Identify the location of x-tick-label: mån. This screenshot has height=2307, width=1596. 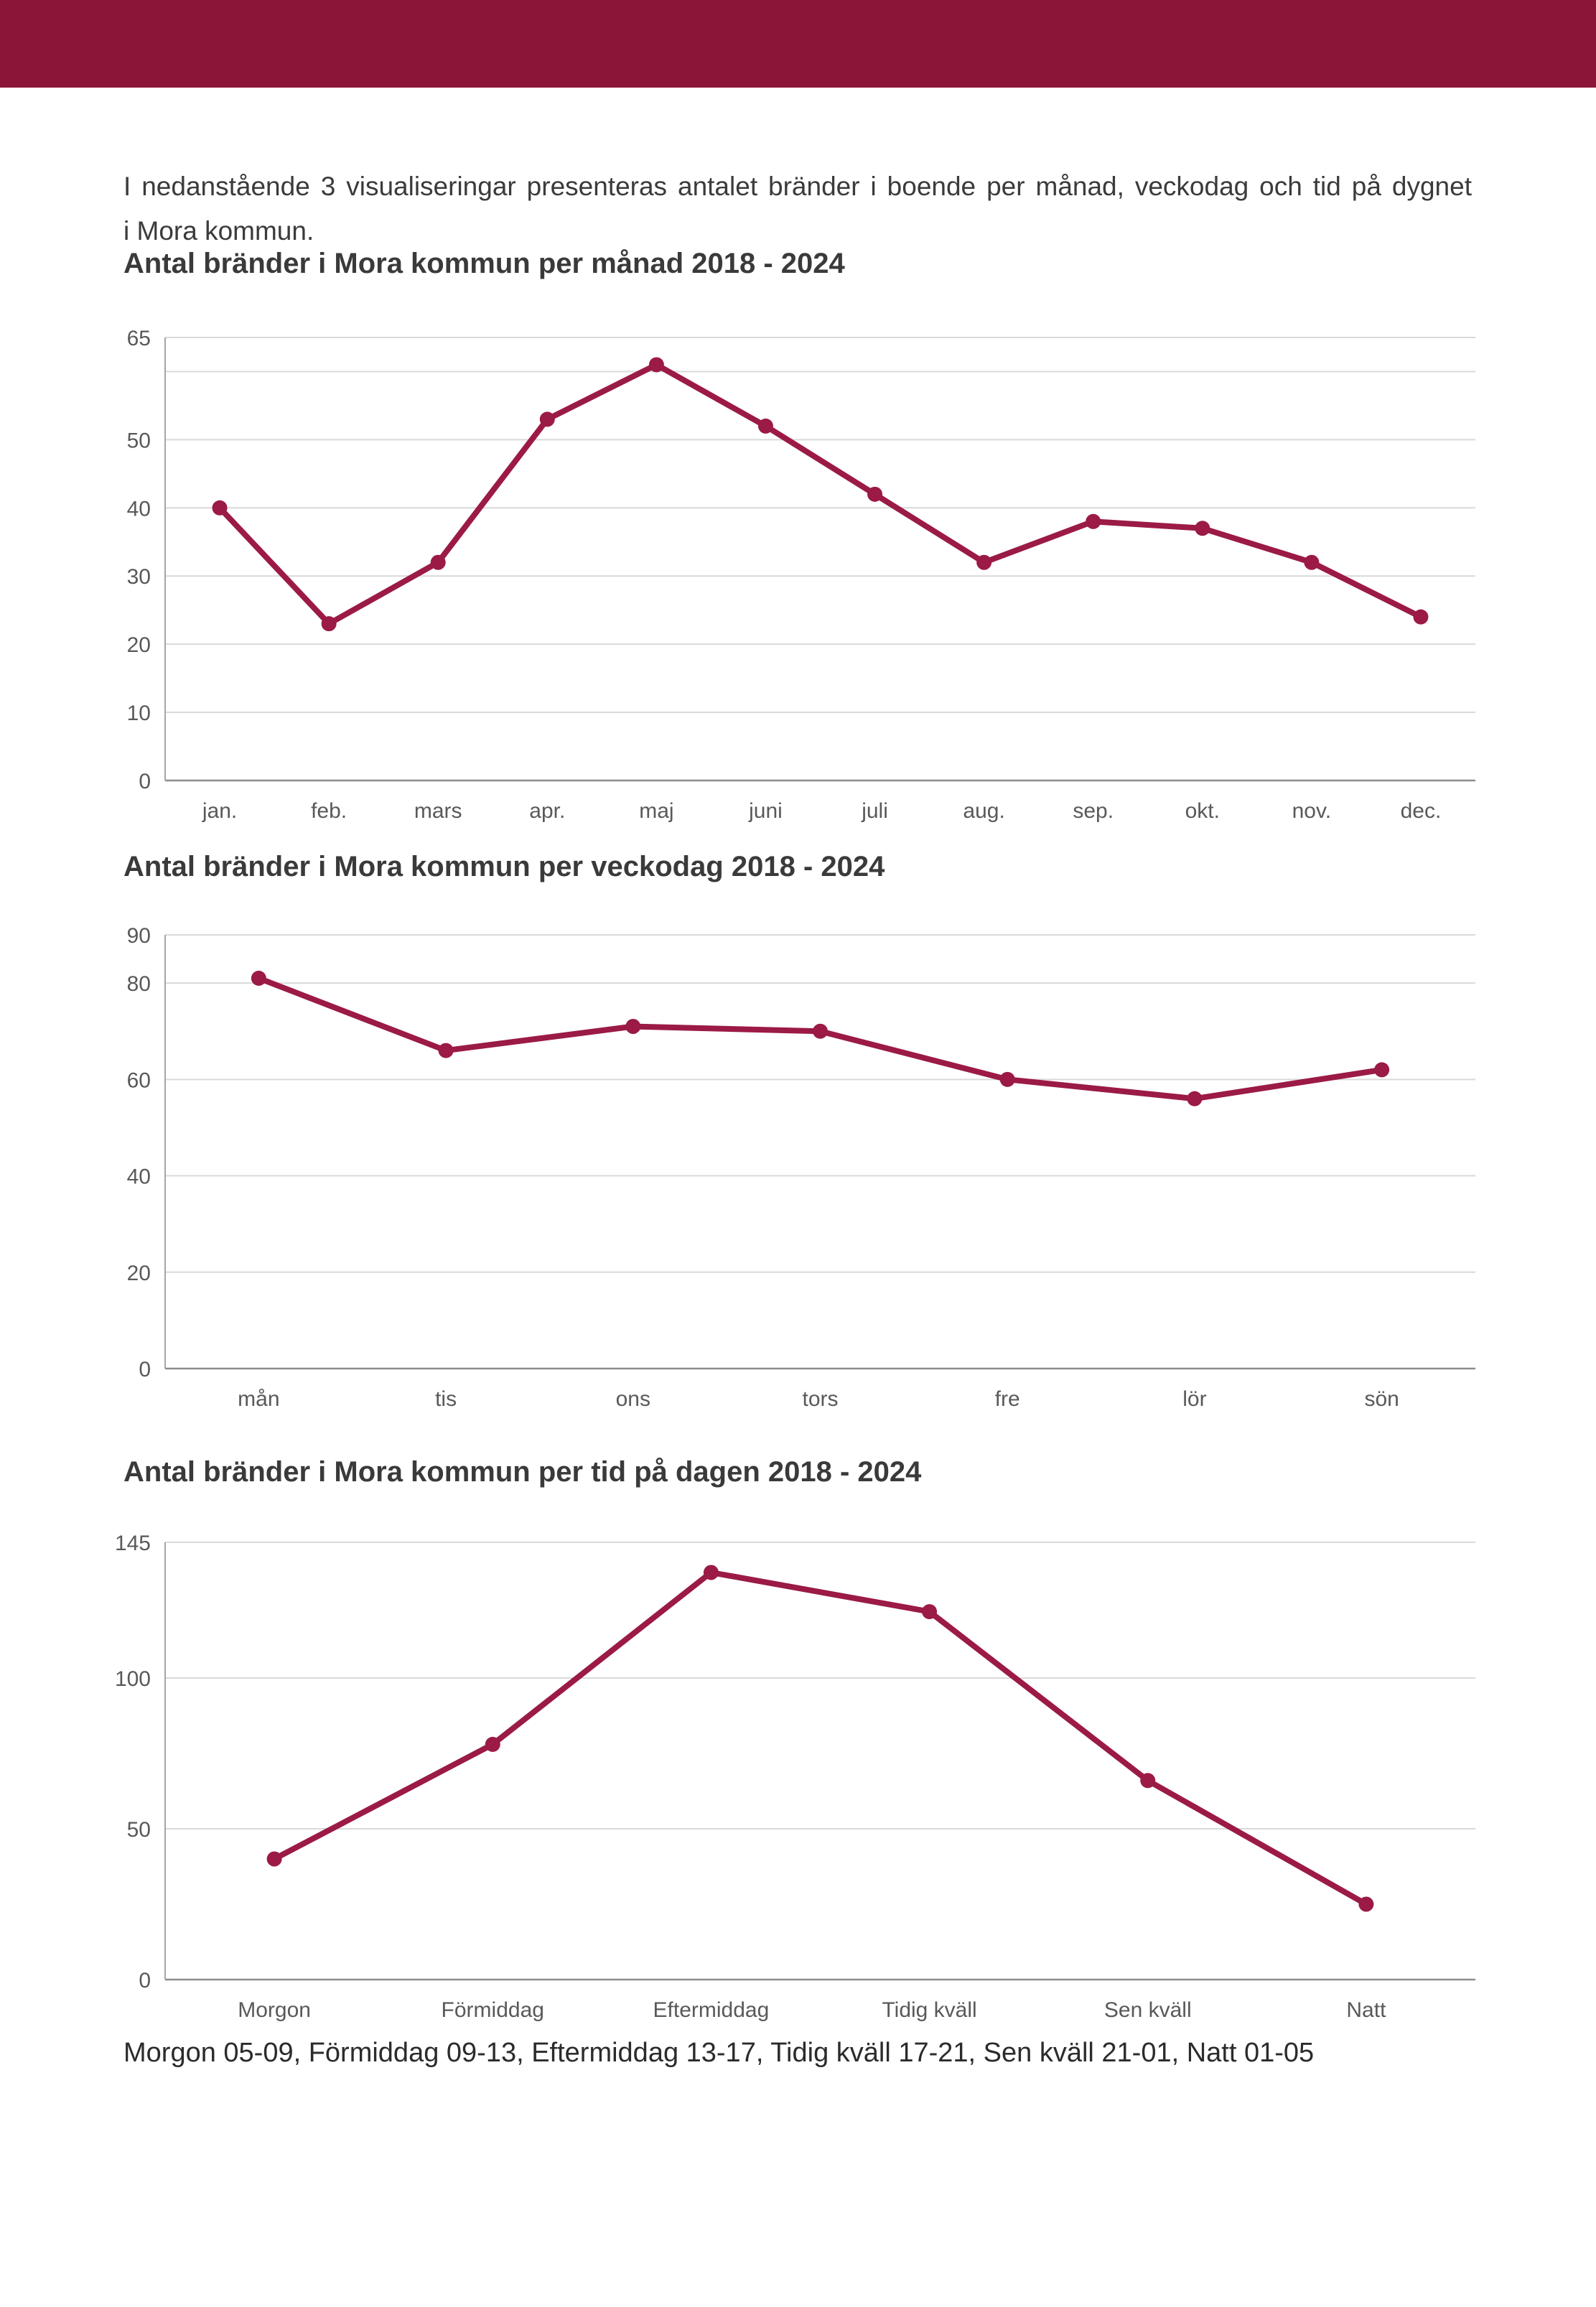
(258, 1399).